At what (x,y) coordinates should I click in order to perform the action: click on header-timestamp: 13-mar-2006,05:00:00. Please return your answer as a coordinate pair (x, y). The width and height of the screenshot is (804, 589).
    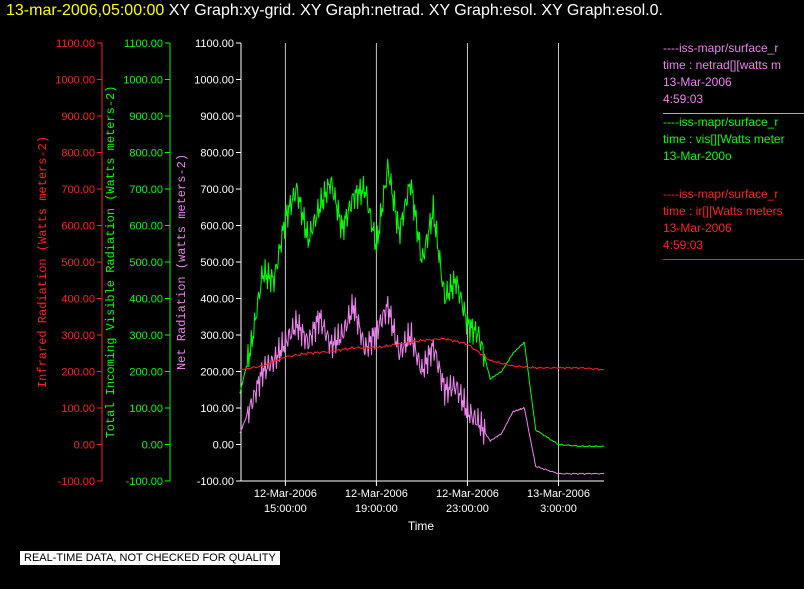
    Looking at the image, I should click on (85, 10).